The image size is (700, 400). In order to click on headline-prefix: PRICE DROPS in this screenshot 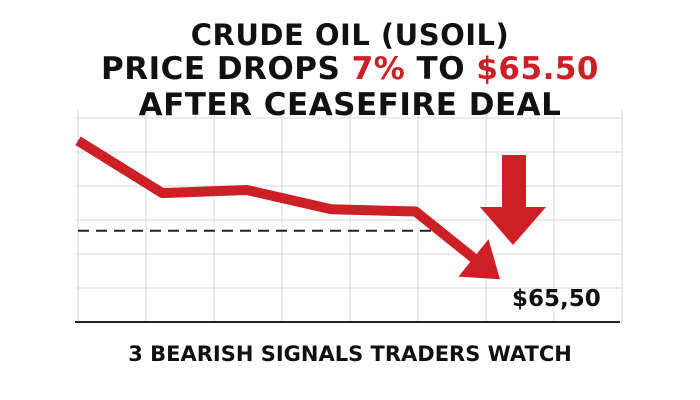, I will do `click(226, 69)`.